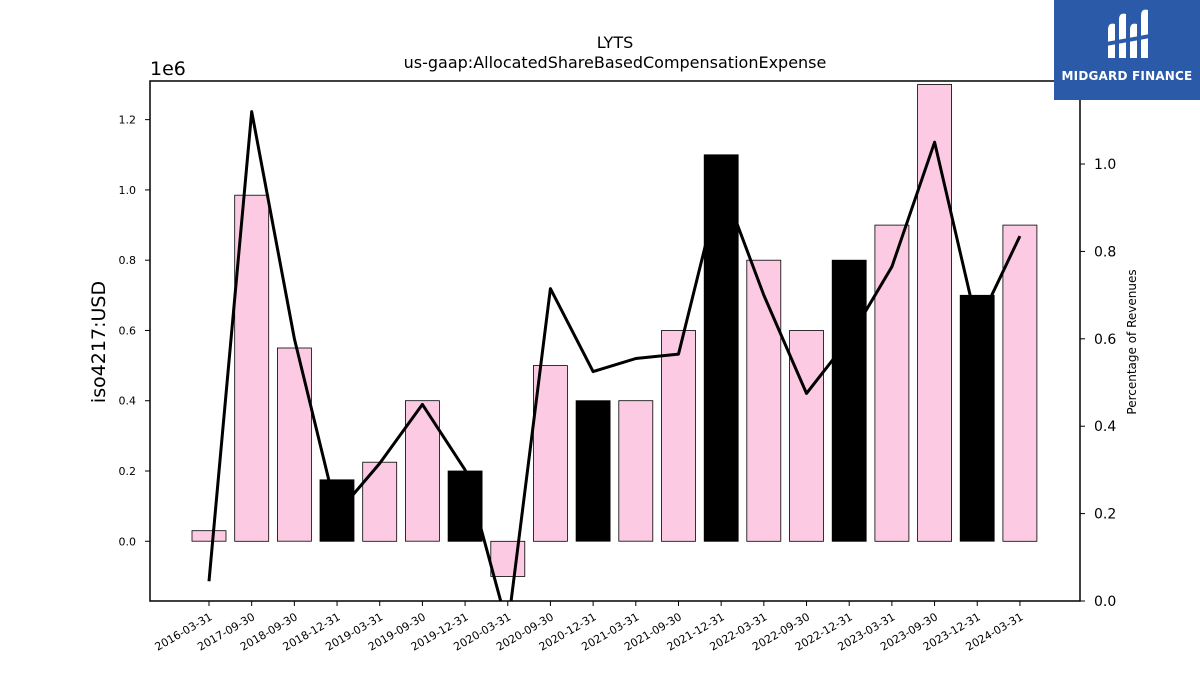  Describe the element at coordinates (1105, 165) in the screenshot. I see `y2-tick-label: 1.0` at that location.